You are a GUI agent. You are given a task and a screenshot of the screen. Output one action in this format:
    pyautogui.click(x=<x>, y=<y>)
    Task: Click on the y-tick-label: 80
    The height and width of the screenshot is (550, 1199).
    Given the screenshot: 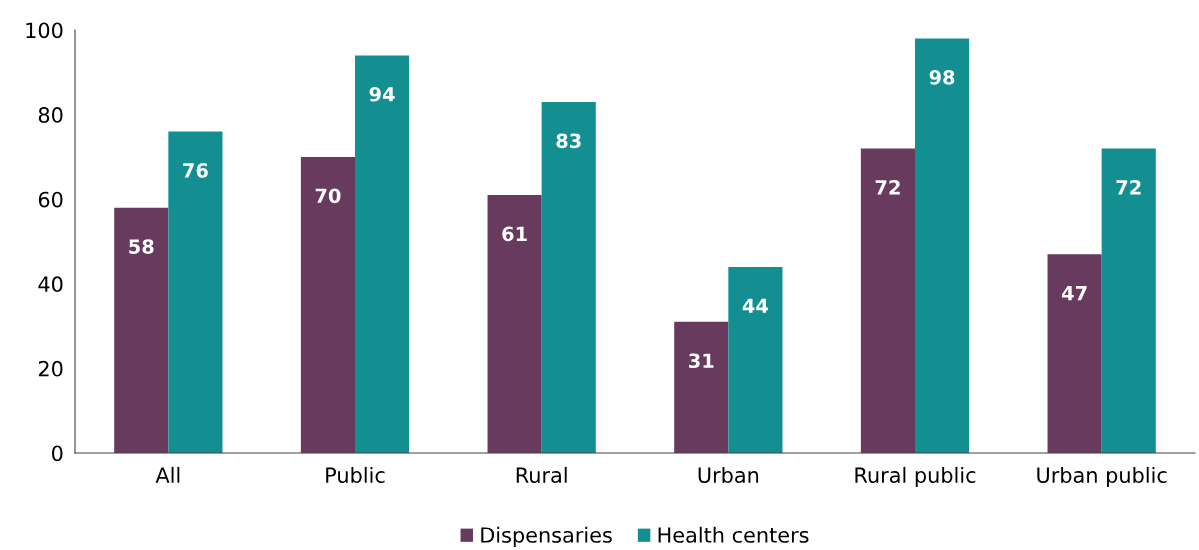 What is the action you would take?
    pyautogui.click(x=50, y=115)
    